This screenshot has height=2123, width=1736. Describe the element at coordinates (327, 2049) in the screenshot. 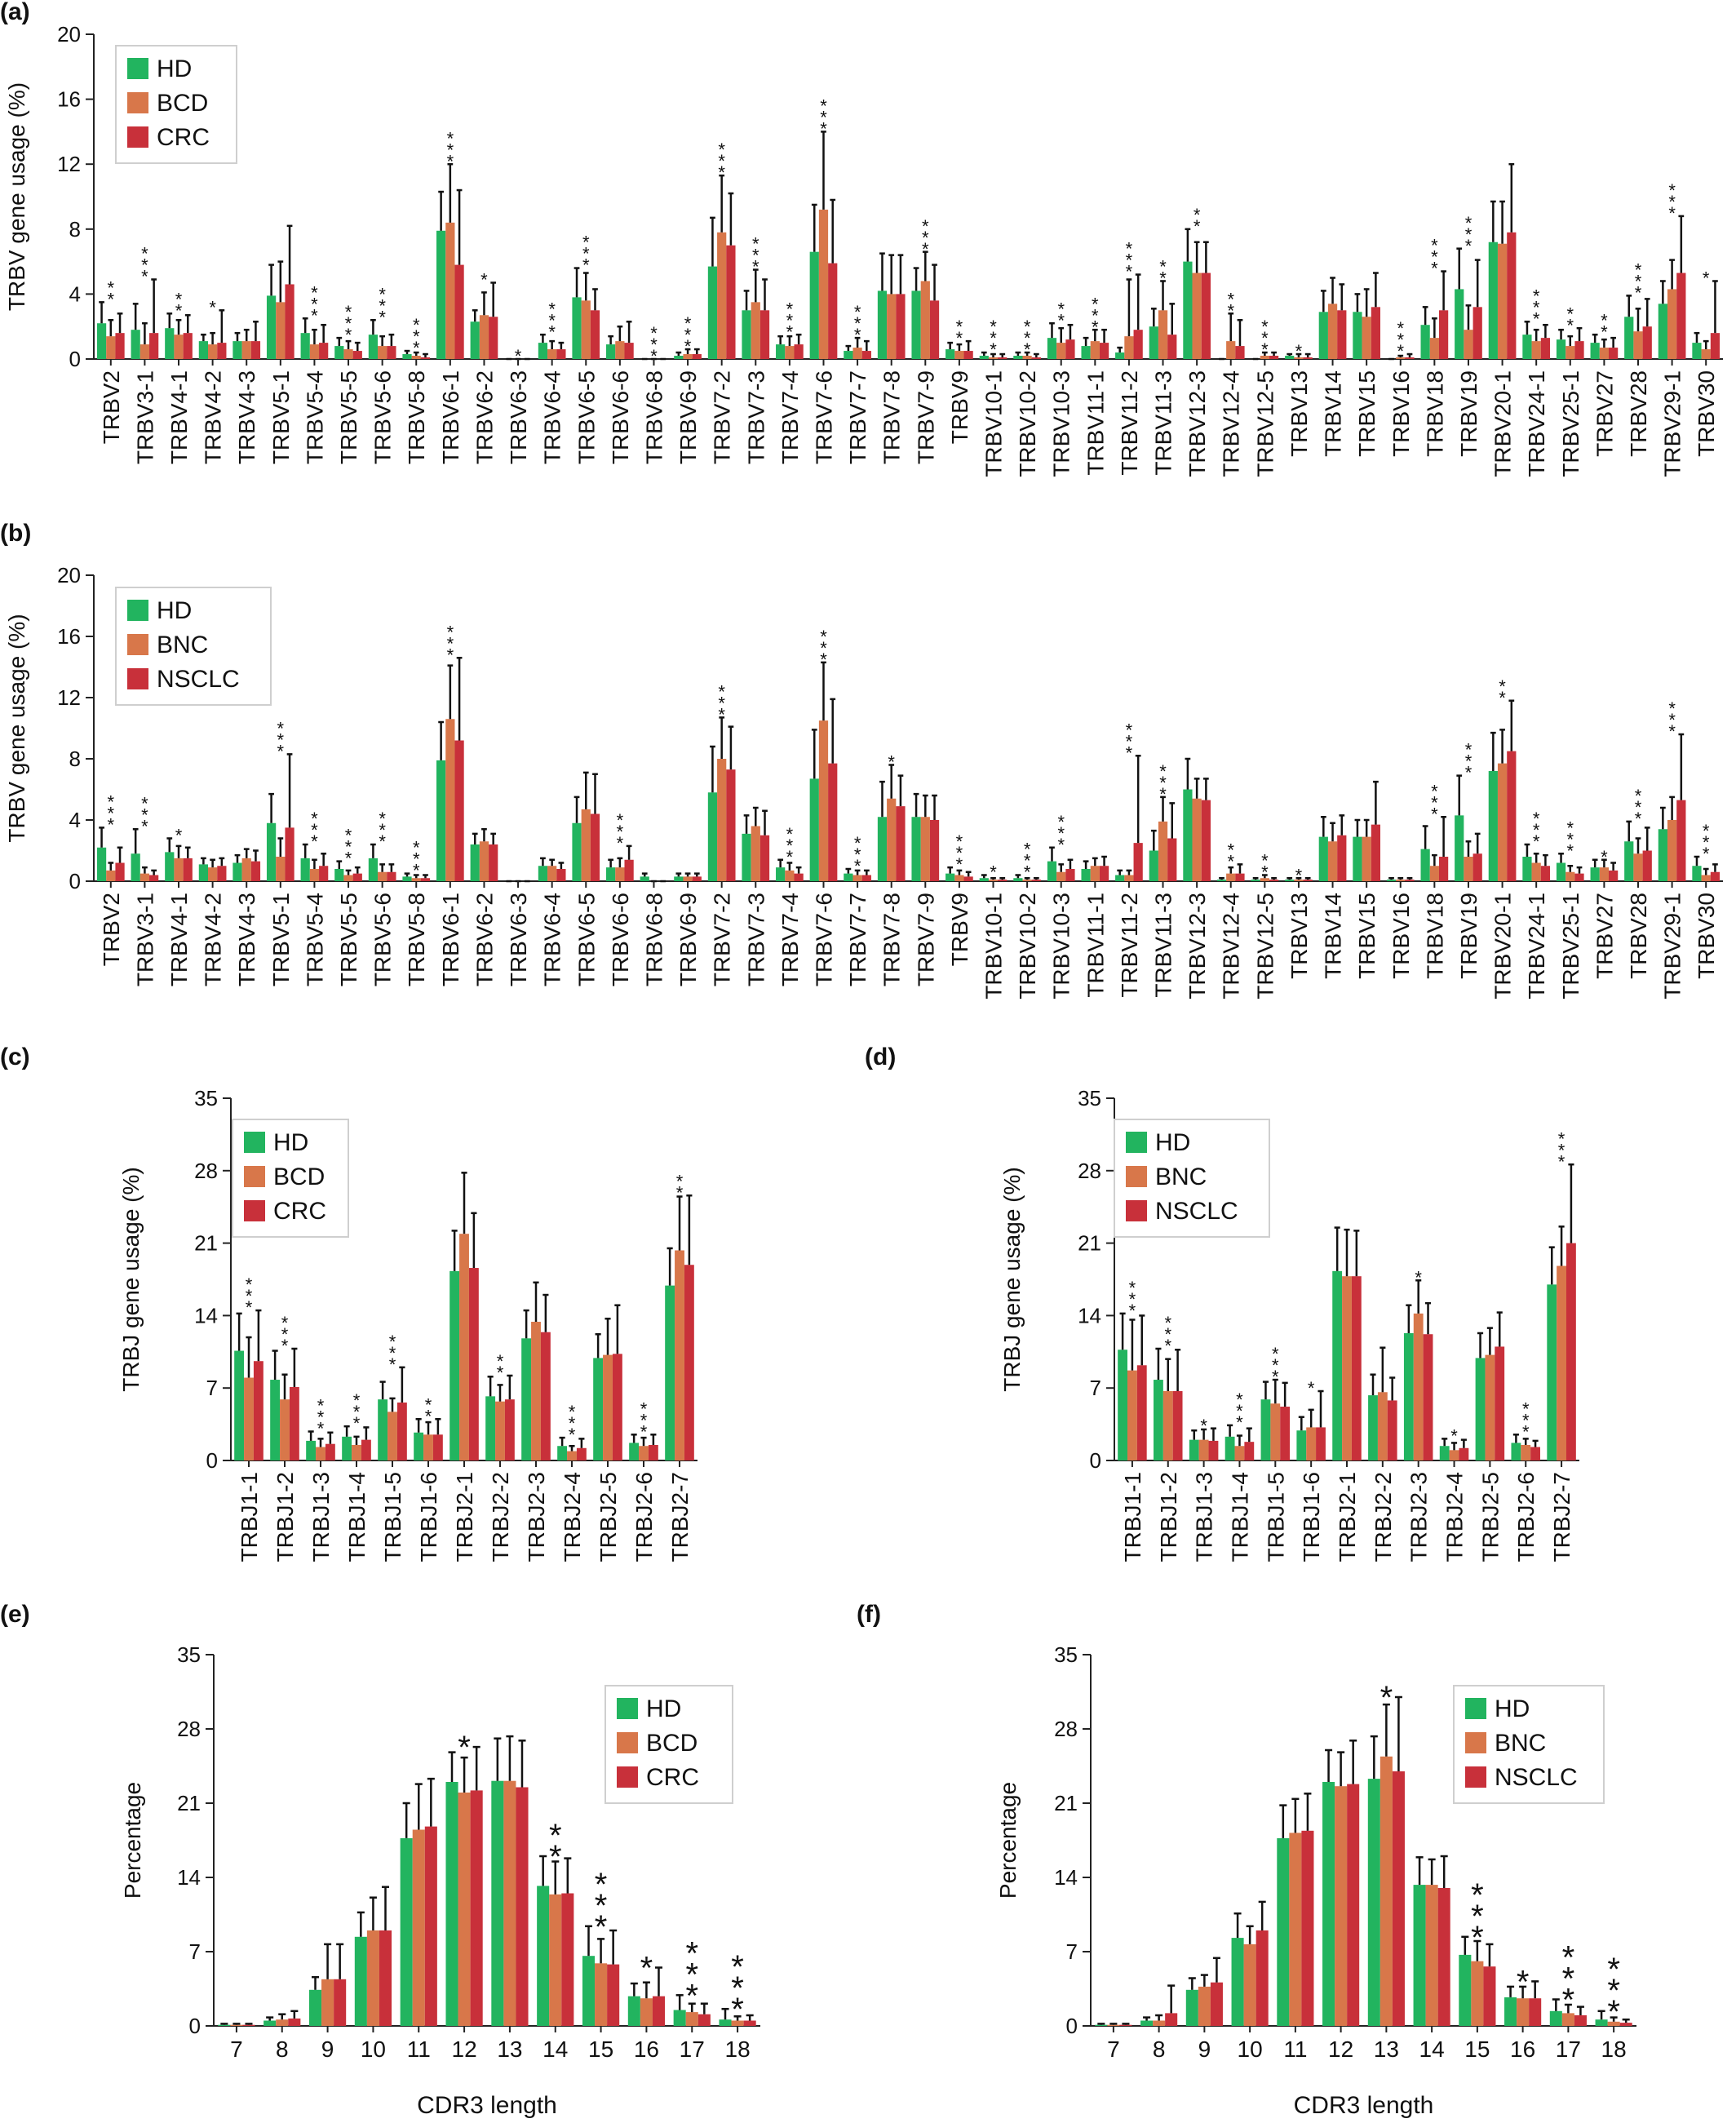

I see `x-tick-label: 9` at that location.